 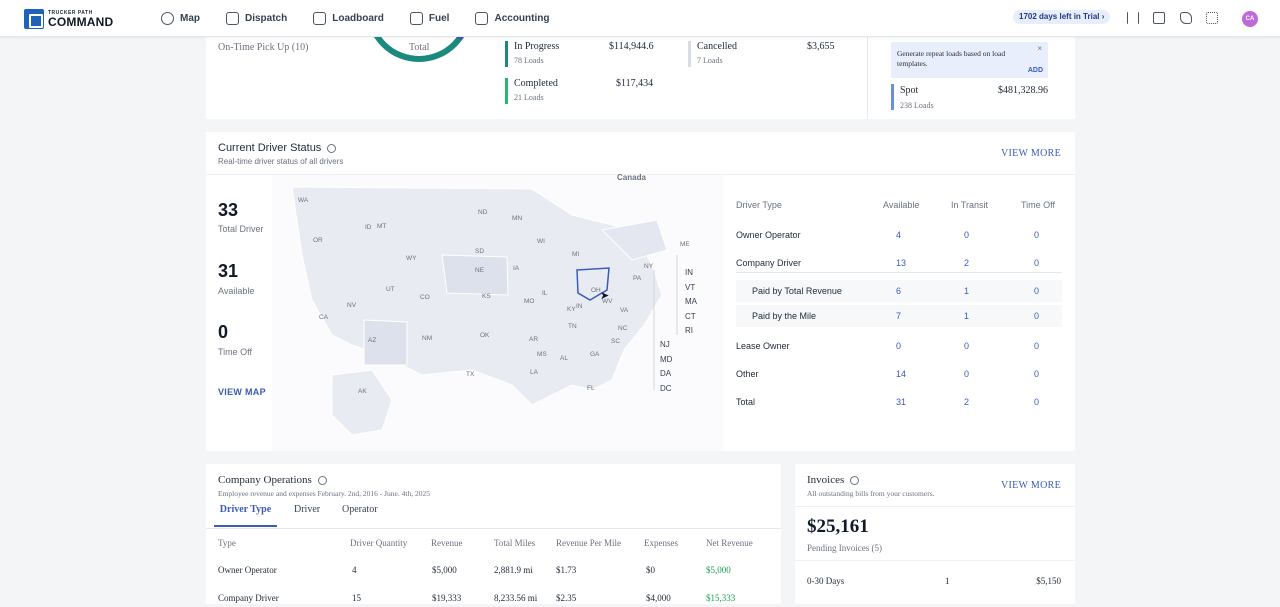 I want to click on state-label-mt: MT, so click(x=382, y=226).